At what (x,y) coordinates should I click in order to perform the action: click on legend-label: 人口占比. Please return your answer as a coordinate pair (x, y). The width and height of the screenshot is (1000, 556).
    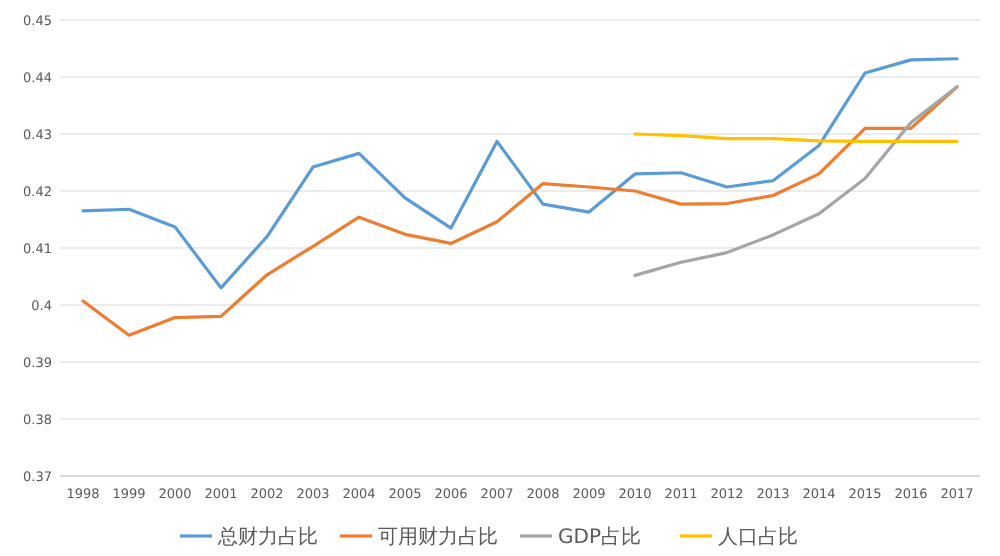
    Looking at the image, I should click on (758, 537).